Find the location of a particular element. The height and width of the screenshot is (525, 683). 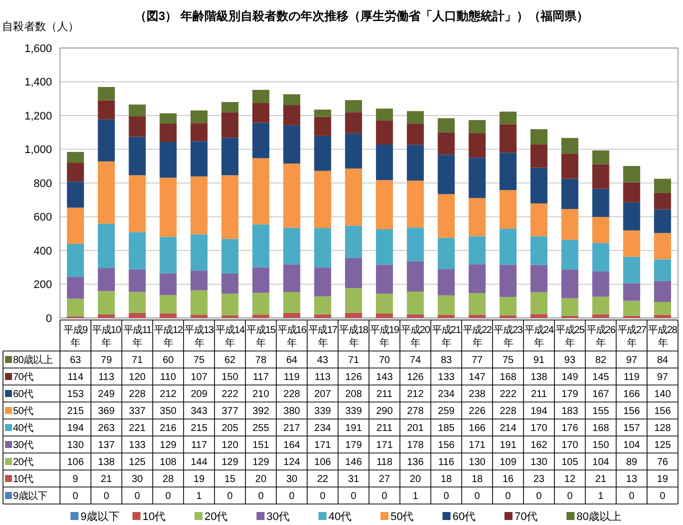

data-label: 15 is located at coordinates (230, 479).